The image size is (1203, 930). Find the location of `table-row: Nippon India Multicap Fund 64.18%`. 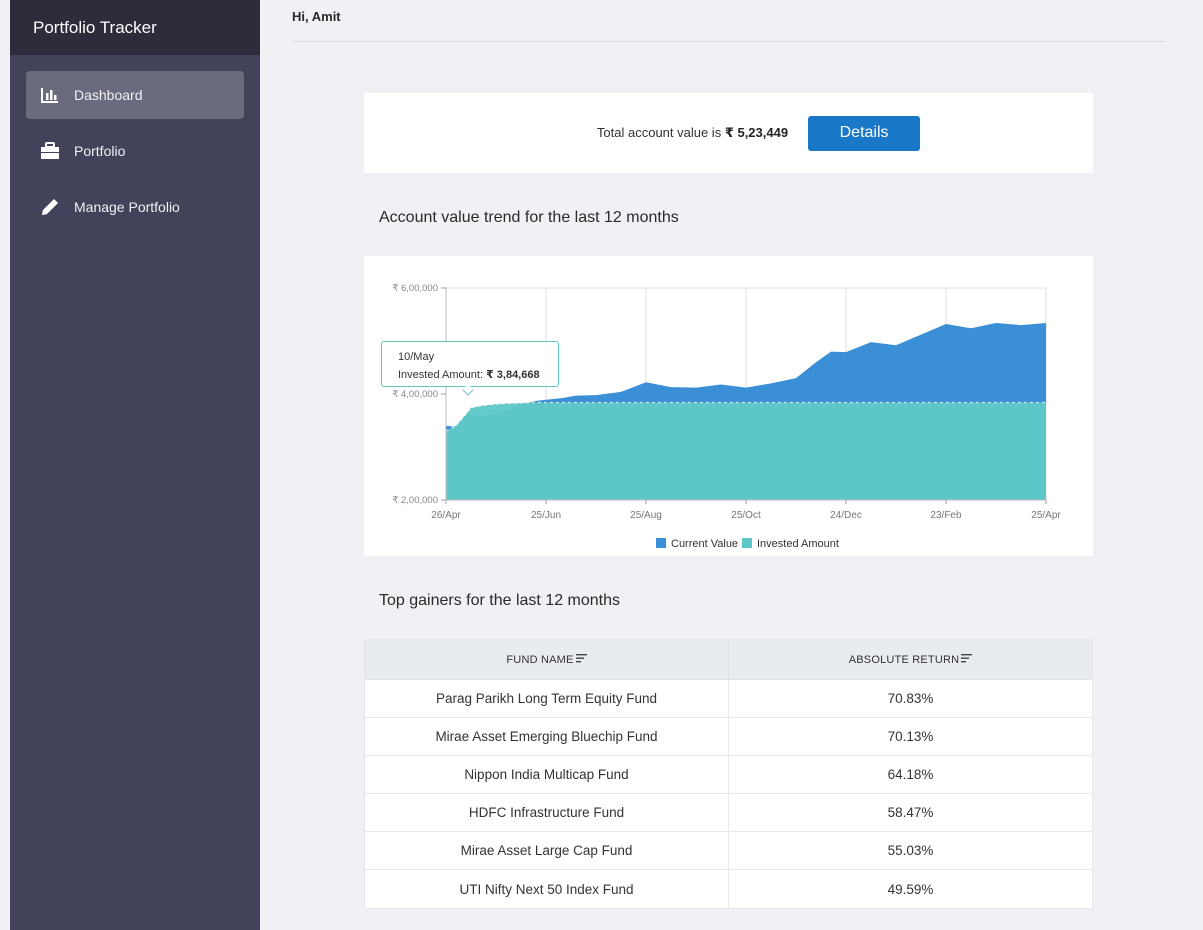

table-row: Nippon India Multicap Fund 64.18% is located at coordinates (728, 775).